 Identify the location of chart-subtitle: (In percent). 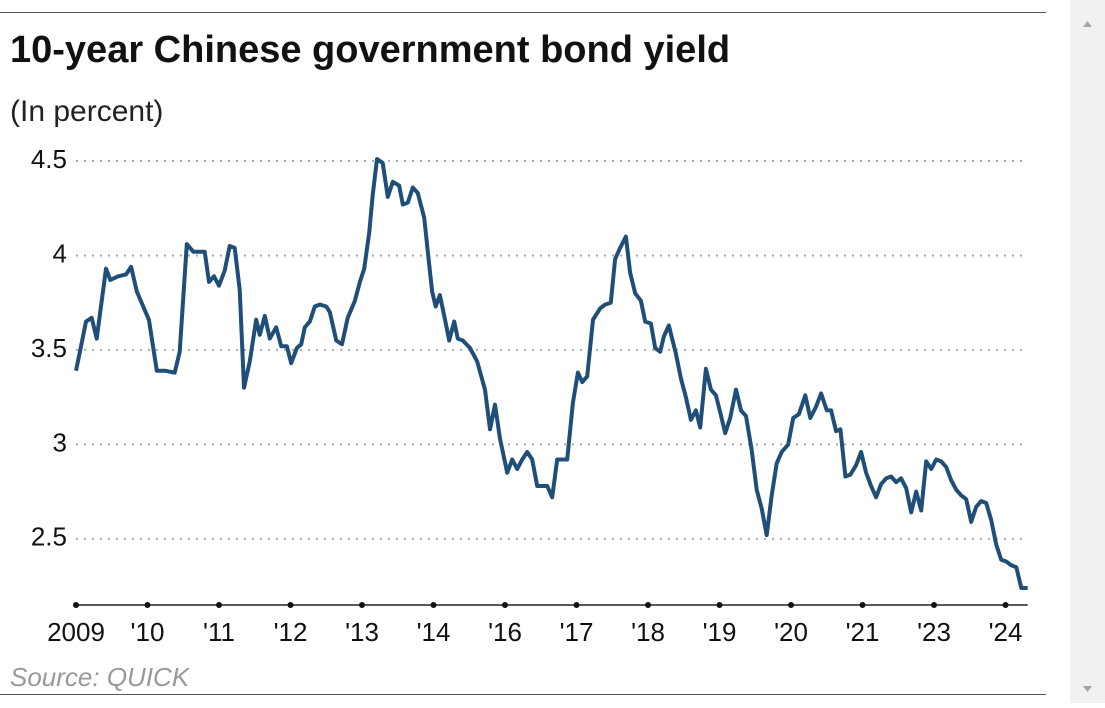
(86, 111).